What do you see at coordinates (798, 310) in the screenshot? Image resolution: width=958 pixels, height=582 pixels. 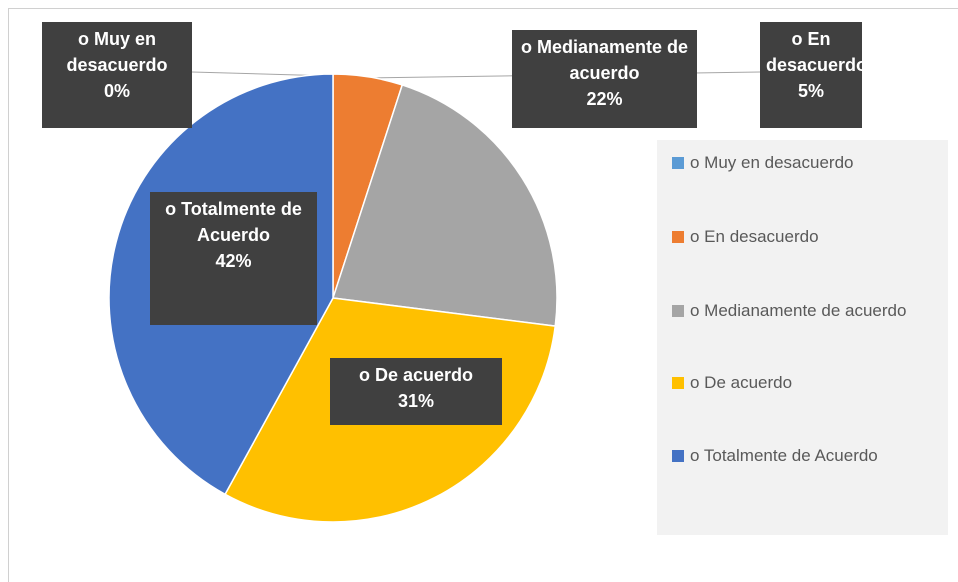 I see `legend-label: o Medianamente de acuerdo` at bounding box center [798, 310].